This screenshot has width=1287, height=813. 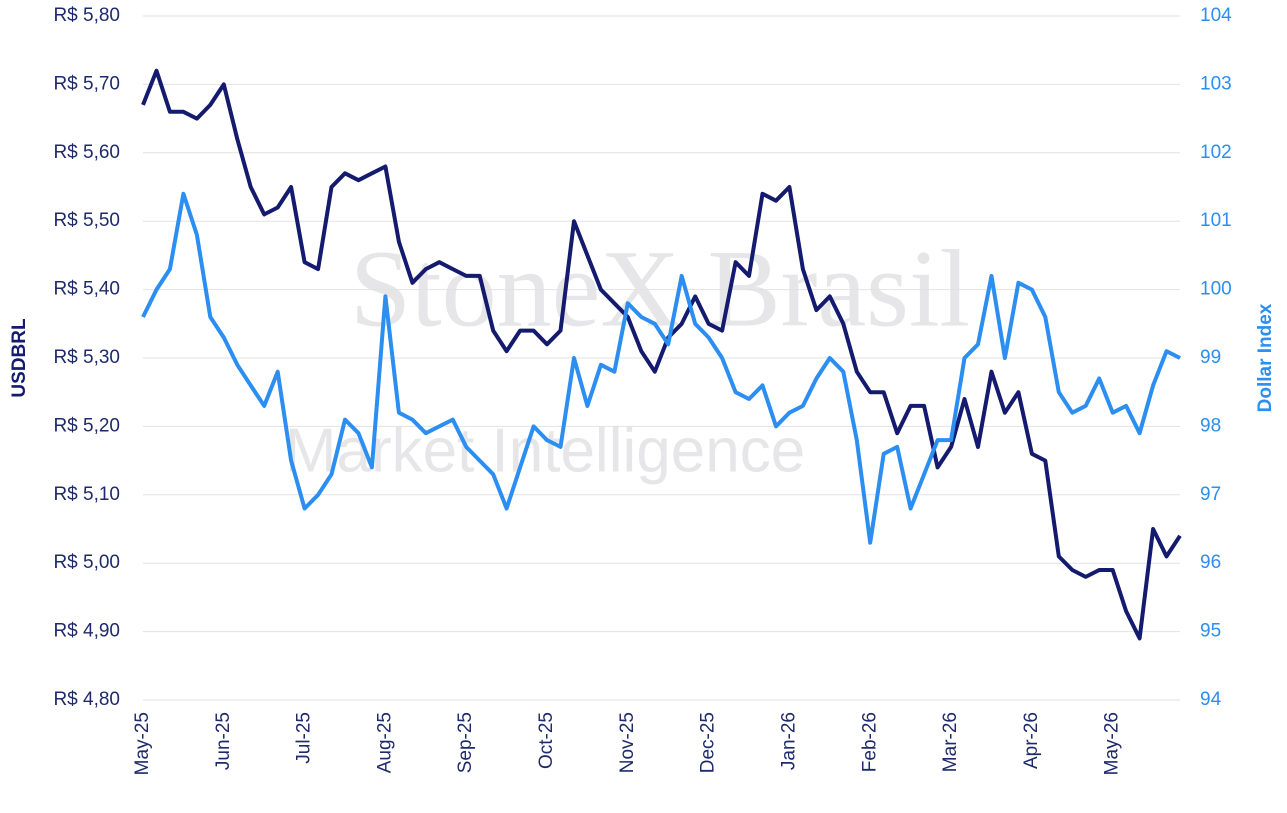 What do you see at coordinates (86, 15) in the screenshot?
I see `y-tick-label: R$ 5,80` at bounding box center [86, 15].